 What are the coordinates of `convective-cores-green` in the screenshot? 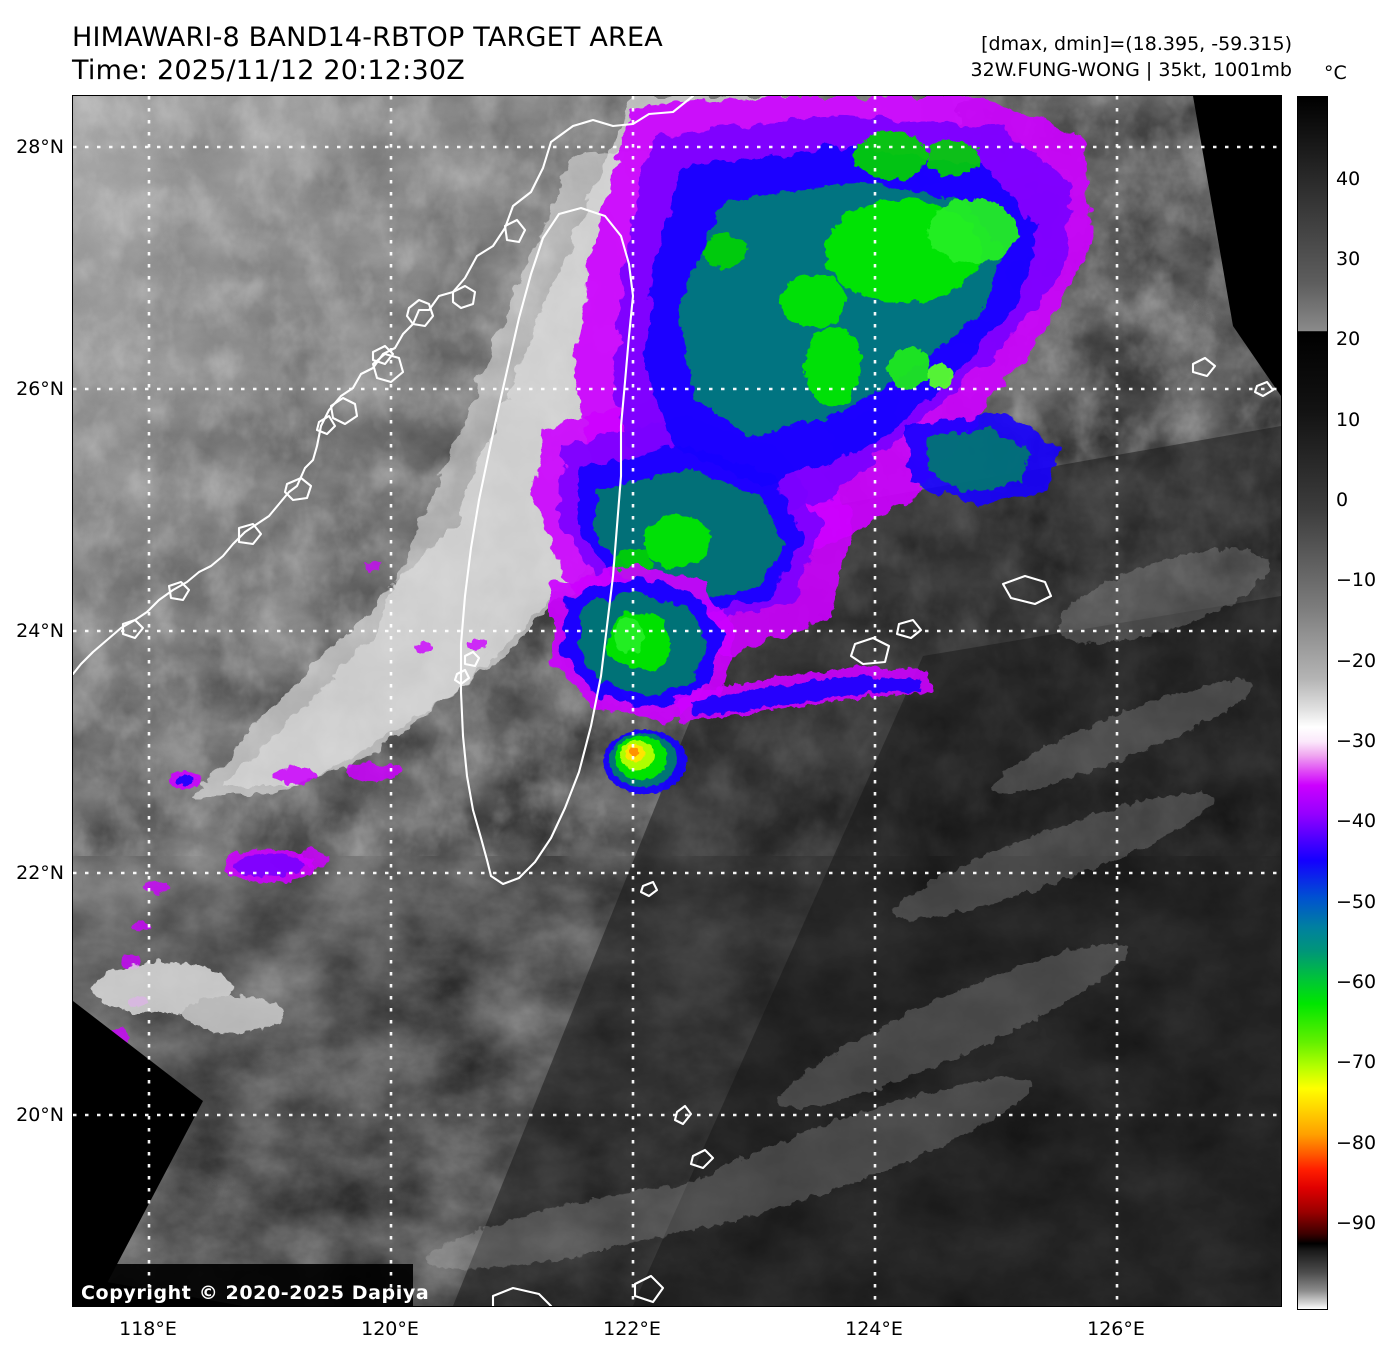 It's located at (815, 356).